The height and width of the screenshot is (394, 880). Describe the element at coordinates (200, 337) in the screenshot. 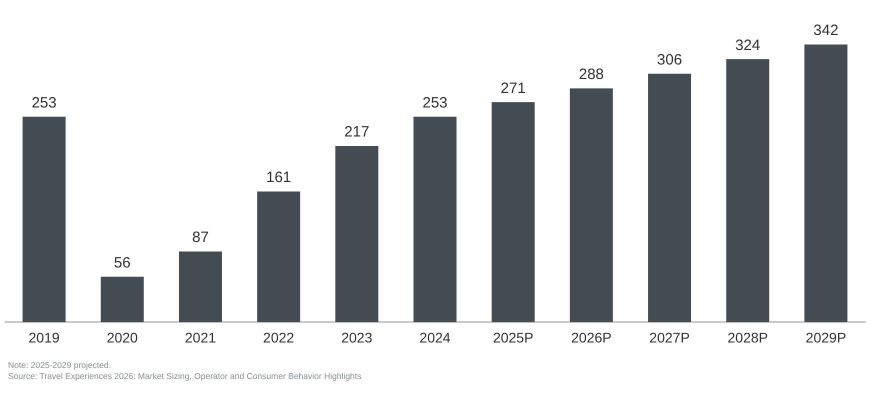

I see `x-tick-label: 2021` at that location.